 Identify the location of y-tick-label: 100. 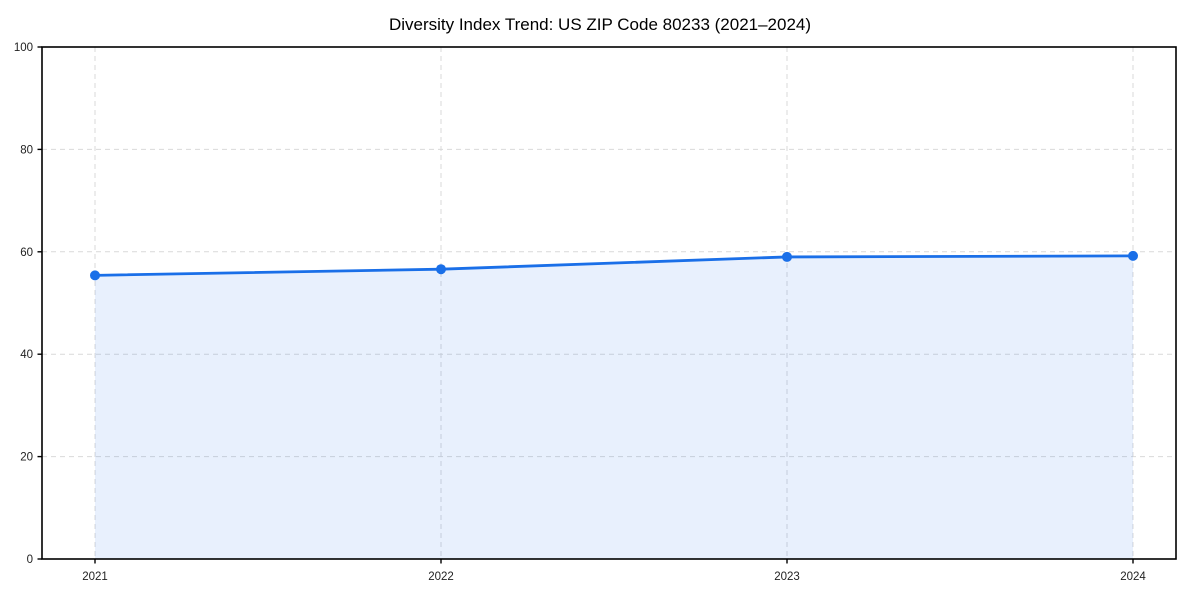
(23, 48).